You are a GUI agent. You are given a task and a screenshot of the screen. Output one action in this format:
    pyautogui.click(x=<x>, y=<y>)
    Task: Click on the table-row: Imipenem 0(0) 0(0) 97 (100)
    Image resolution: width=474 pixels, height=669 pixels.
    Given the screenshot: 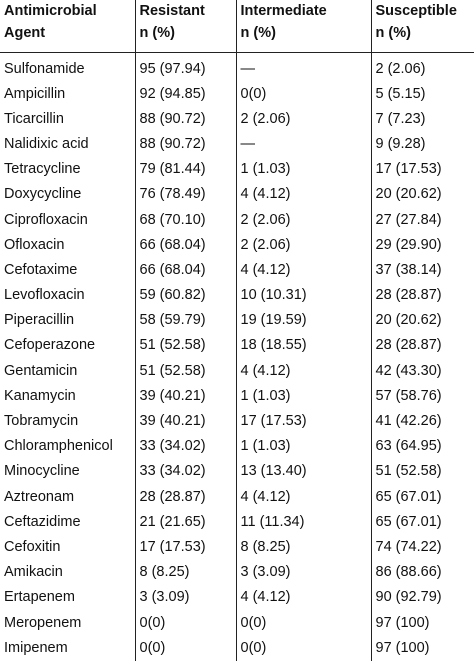 What is the action you would take?
    pyautogui.click(x=237, y=648)
    